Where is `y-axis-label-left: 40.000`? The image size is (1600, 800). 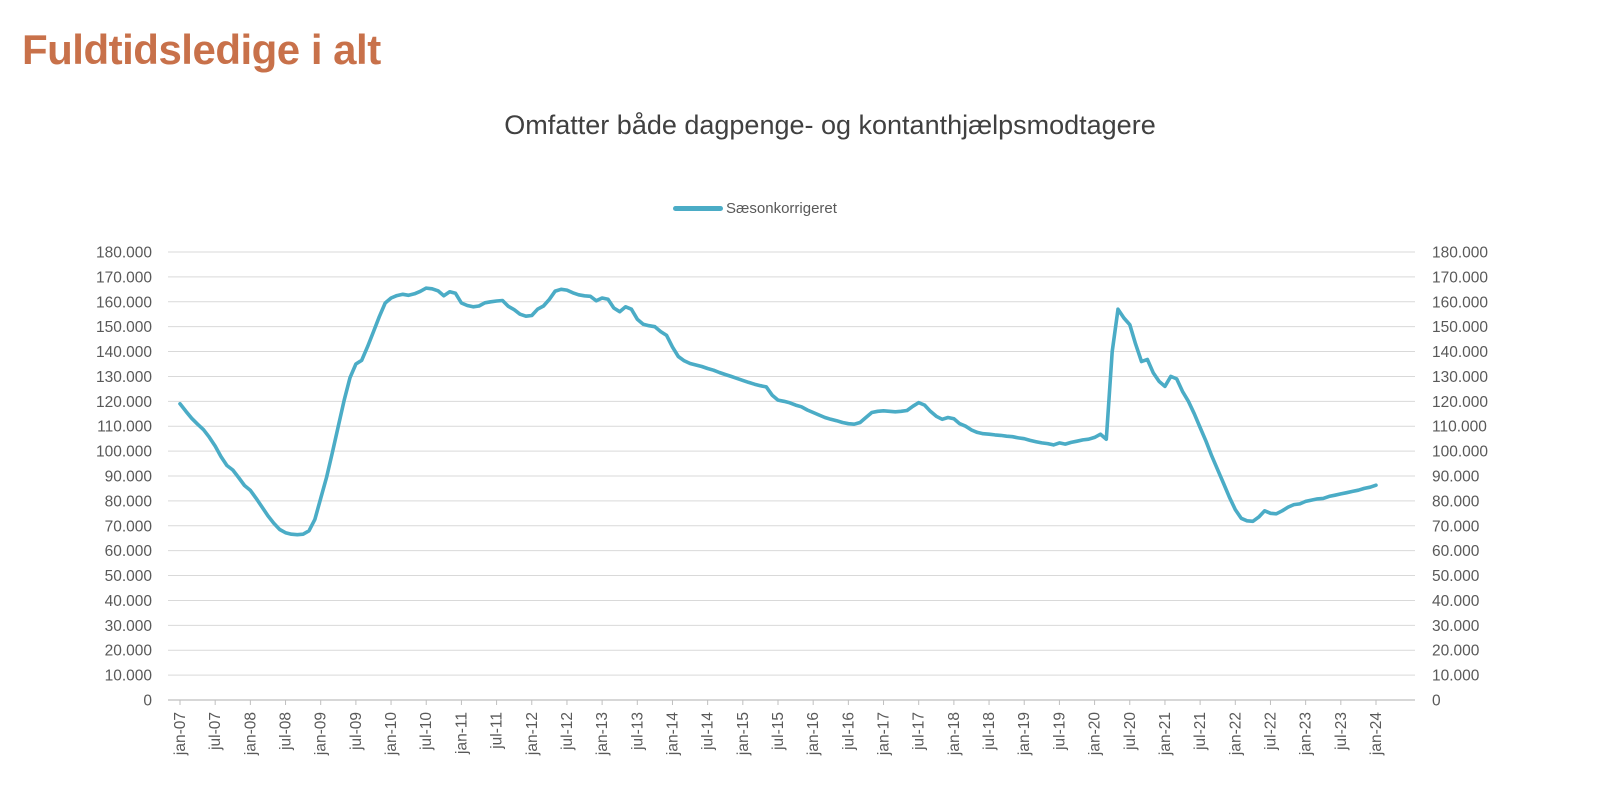 y-axis-label-left: 40.000 is located at coordinates (129, 601).